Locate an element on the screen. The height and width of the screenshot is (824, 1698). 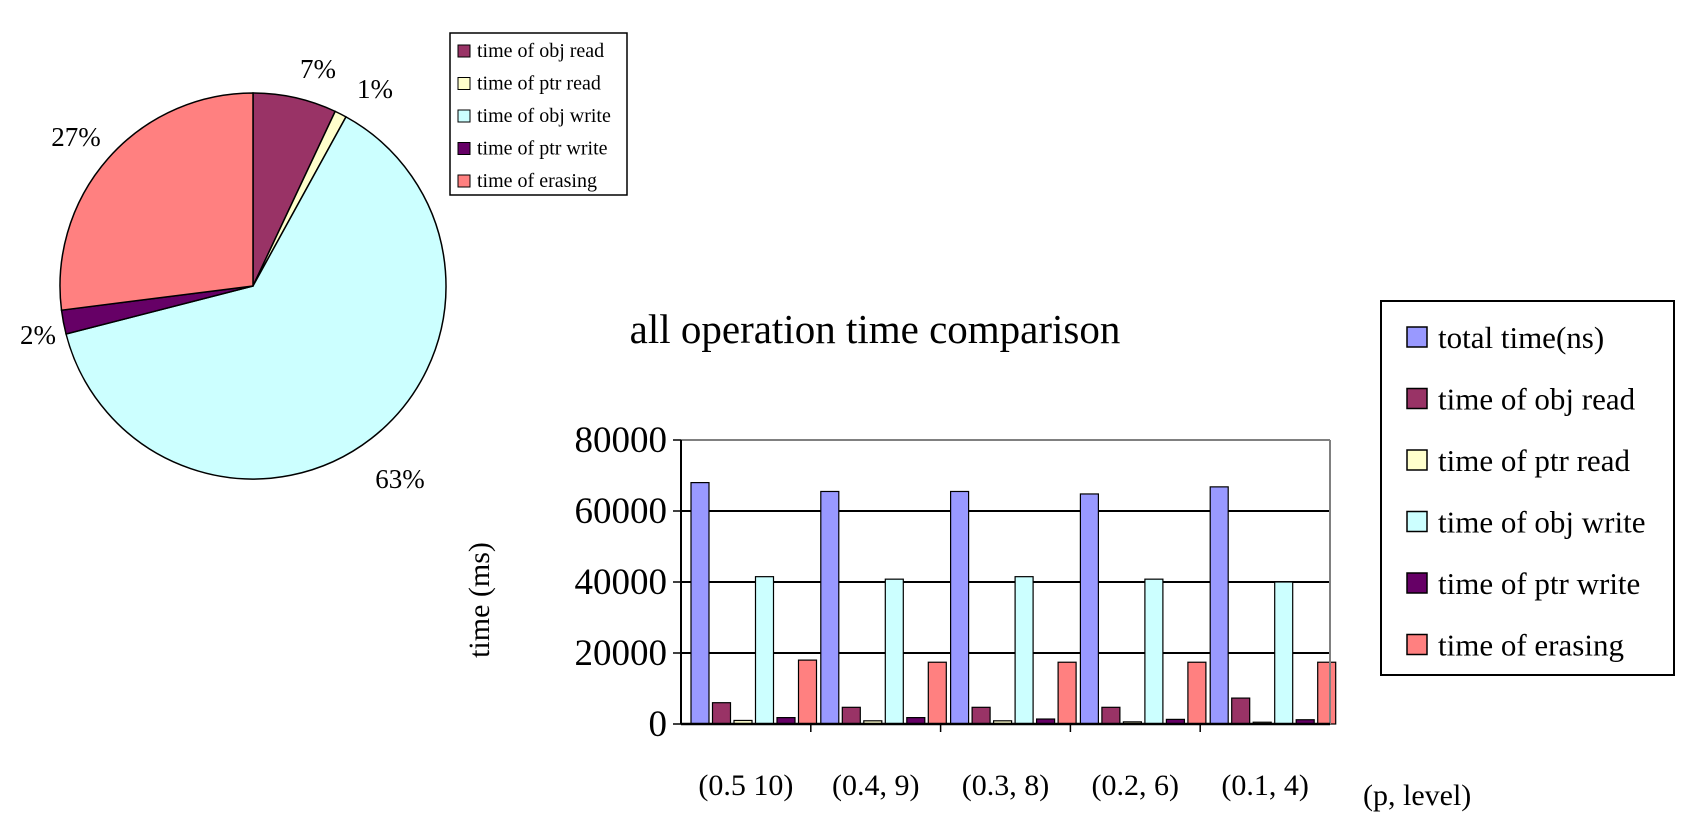
pie-percent-labels: 7% 1% 63% 2% 27% is located at coordinates (222, 274).